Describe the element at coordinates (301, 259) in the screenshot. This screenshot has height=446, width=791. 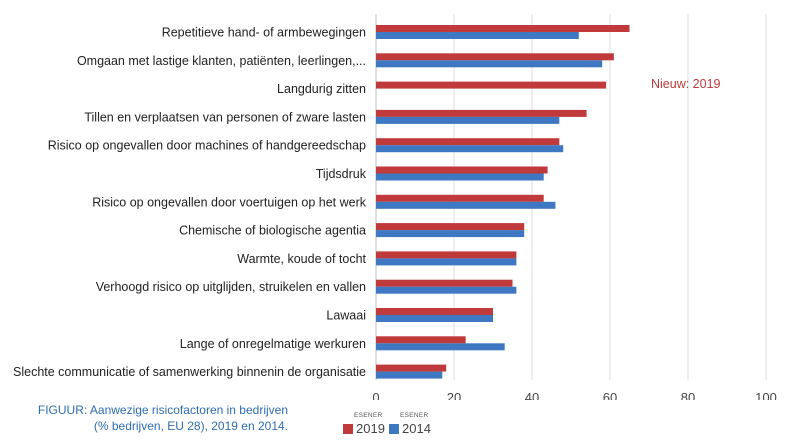
I see `category-label-warmte-koude-of-tocht: Warmte, koude of tocht` at that location.